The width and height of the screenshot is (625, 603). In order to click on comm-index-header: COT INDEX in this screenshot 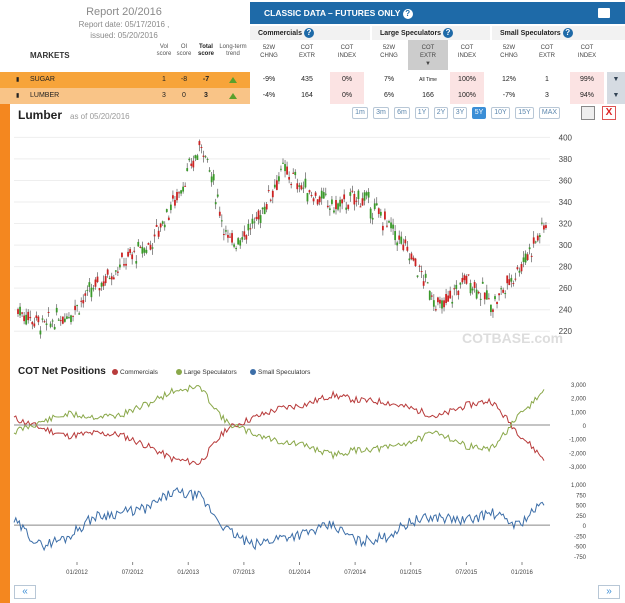, I will do `click(347, 52)`.